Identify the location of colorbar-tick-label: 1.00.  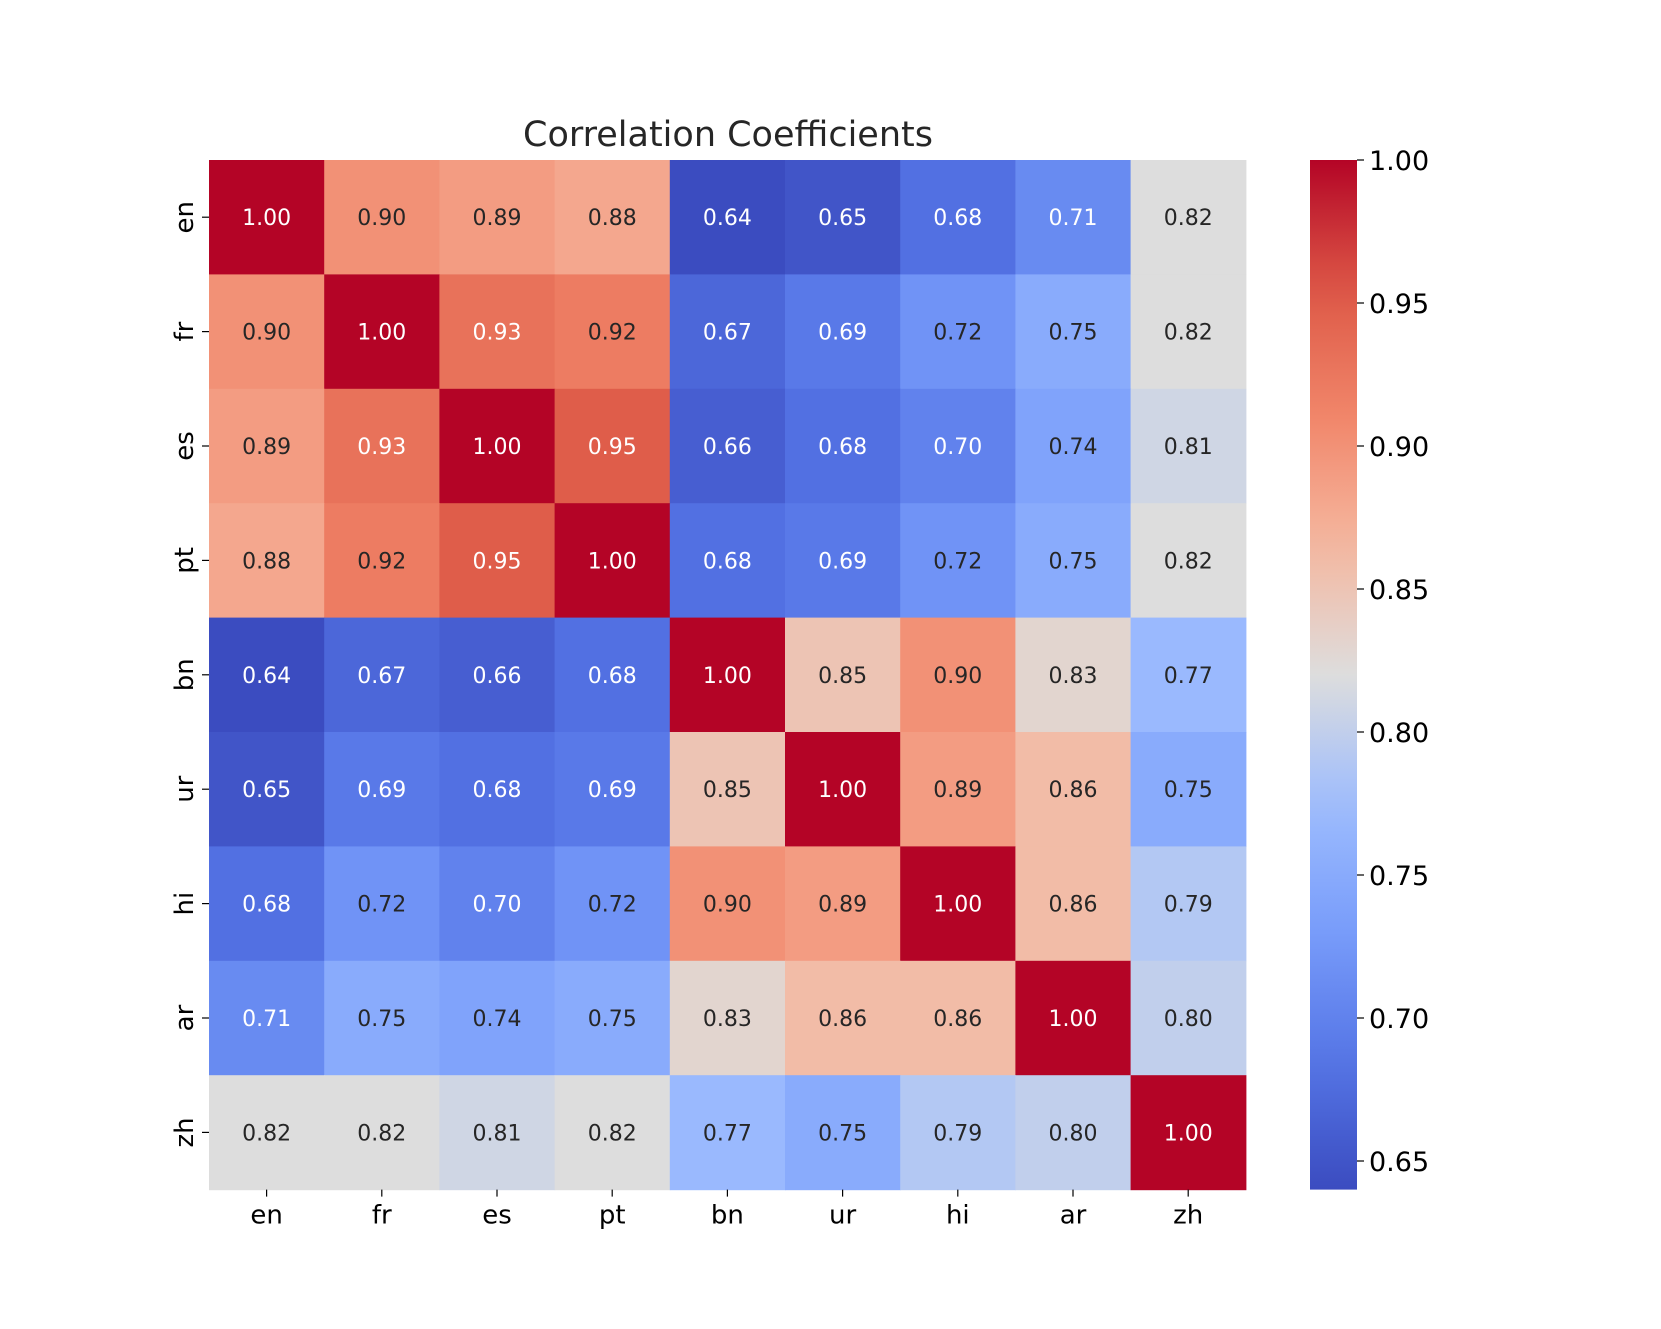
(1399, 161).